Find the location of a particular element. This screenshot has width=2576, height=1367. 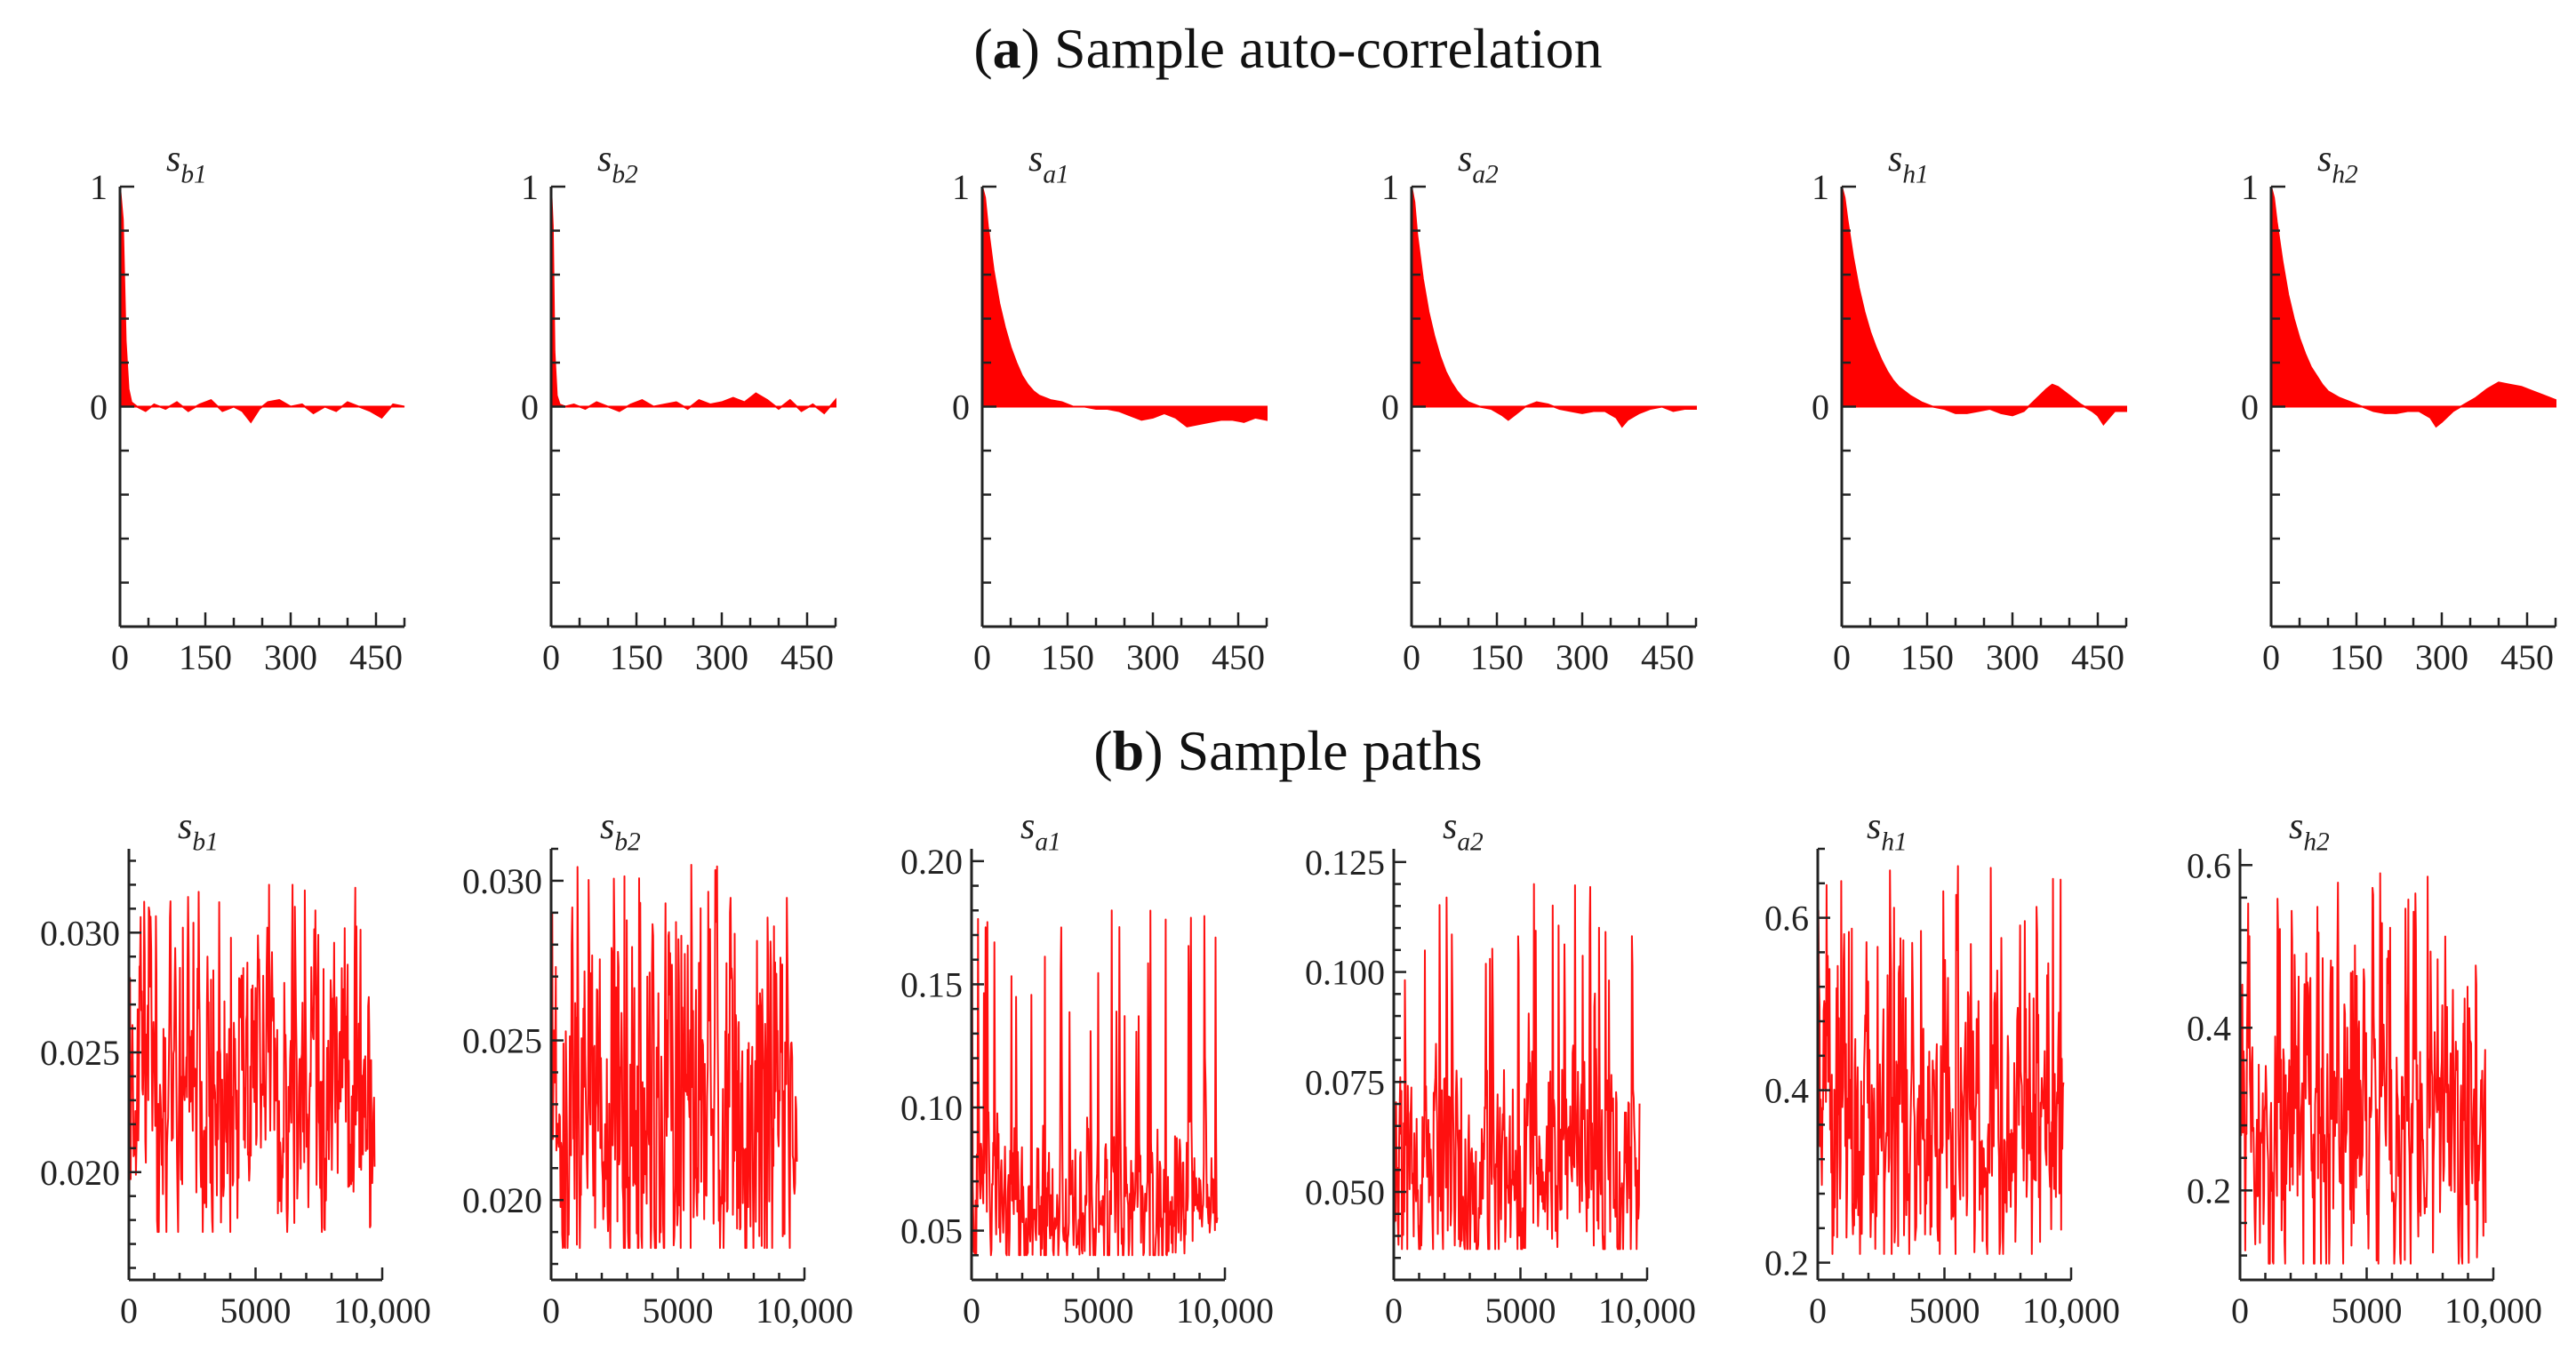

y-tick-label: 0.10 is located at coordinates (931, 1108).